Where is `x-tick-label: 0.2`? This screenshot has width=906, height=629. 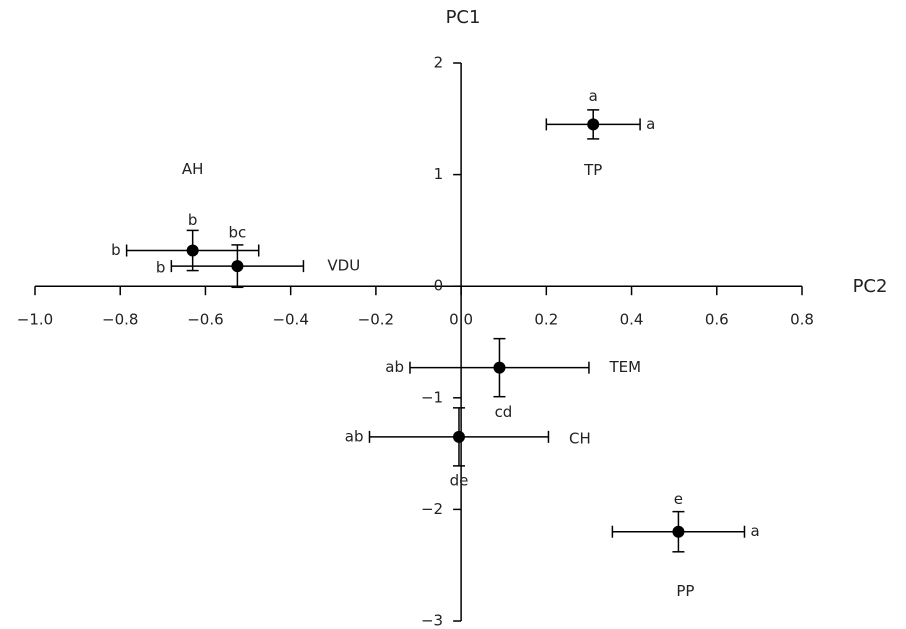
x-tick-label: 0.2 is located at coordinates (546, 320).